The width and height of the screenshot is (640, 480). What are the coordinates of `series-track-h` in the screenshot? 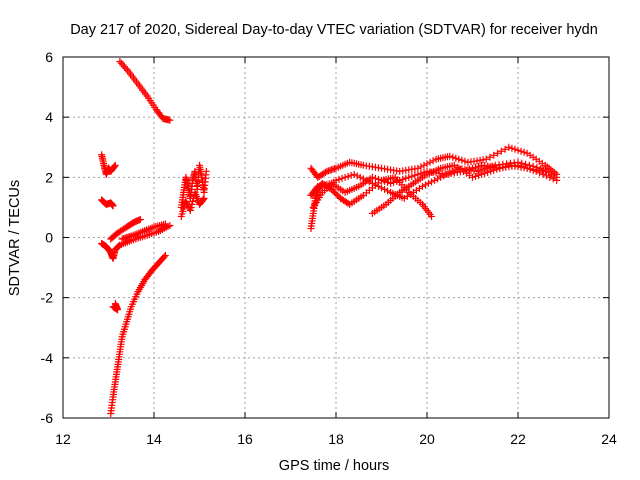 It's located at (138, 334).